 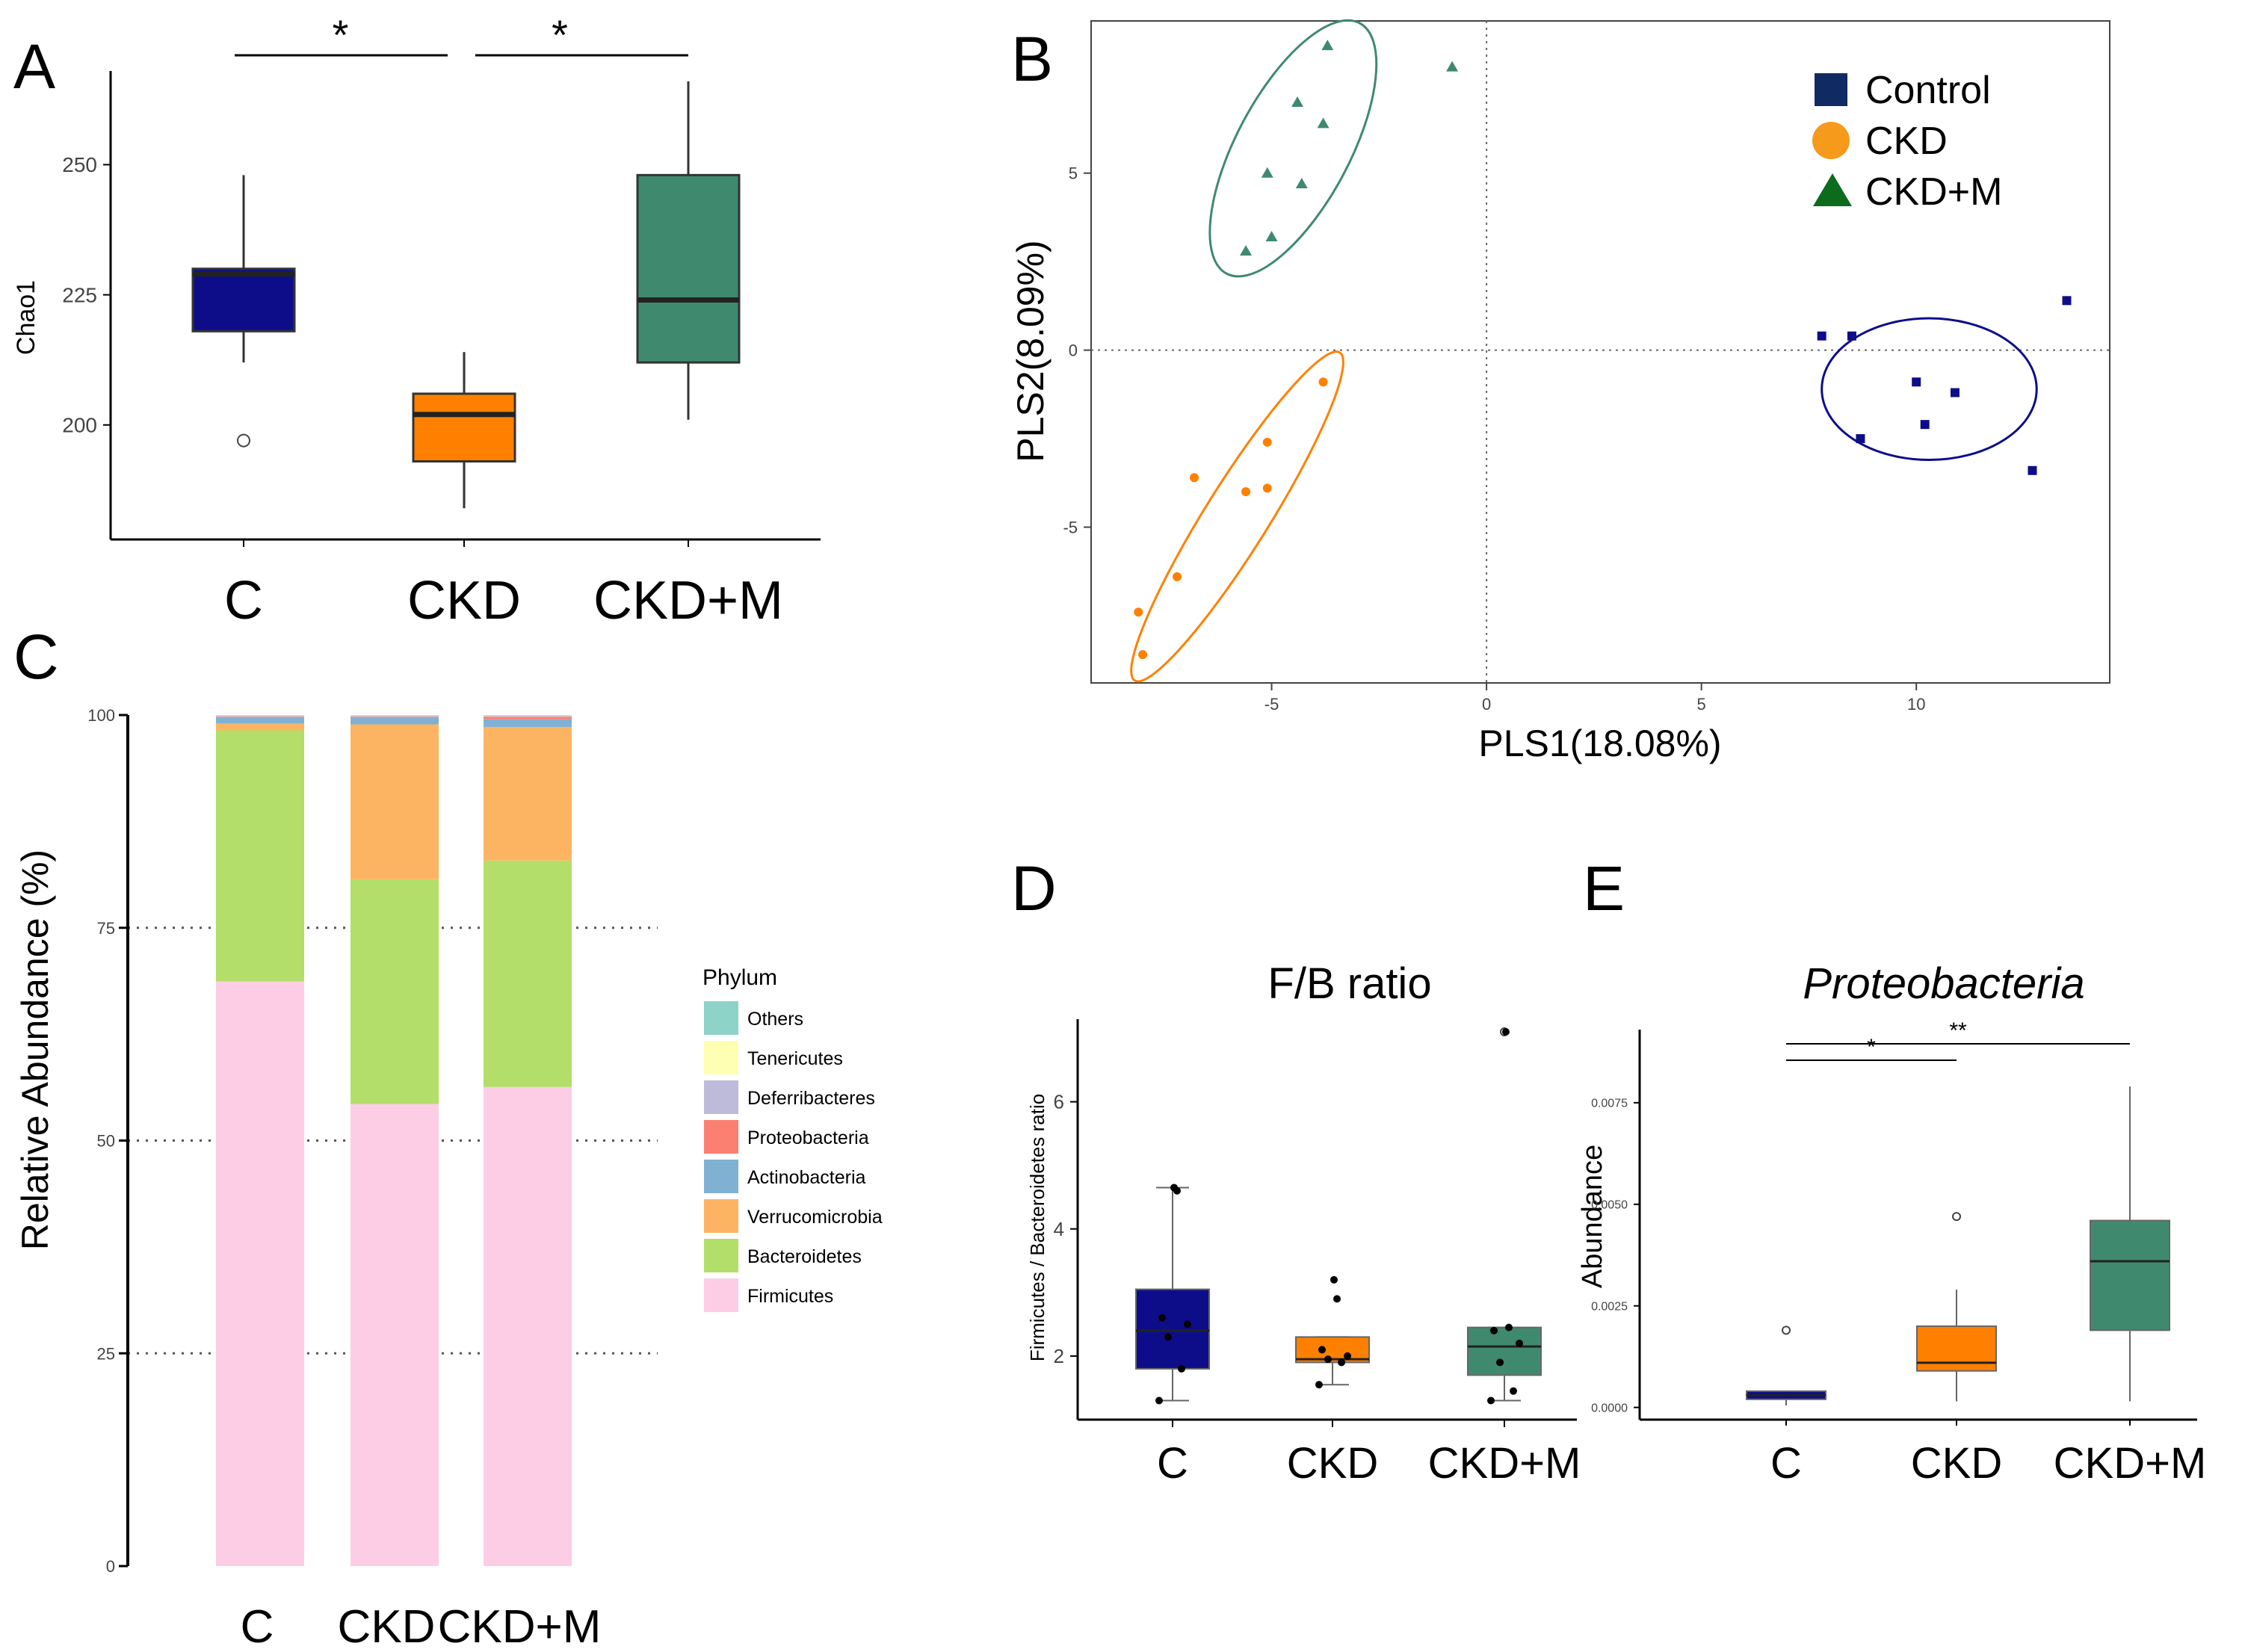 What do you see at coordinates (106, 1141) in the screenshot?
I see `y-tick-label: 50` at bounding box center [106, 1141].